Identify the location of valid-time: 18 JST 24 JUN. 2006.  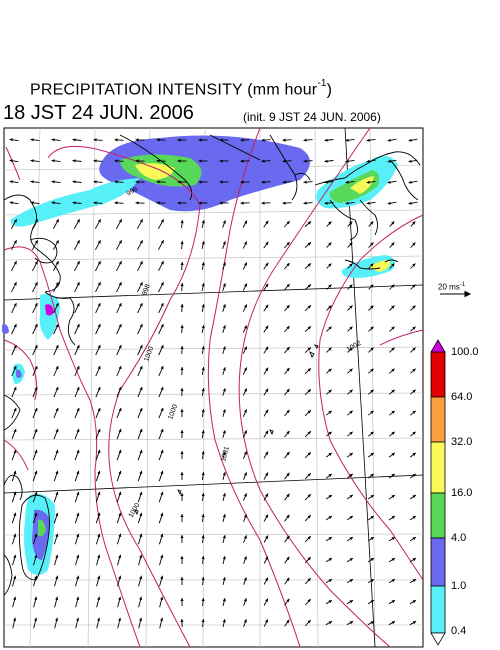
(98, 113).